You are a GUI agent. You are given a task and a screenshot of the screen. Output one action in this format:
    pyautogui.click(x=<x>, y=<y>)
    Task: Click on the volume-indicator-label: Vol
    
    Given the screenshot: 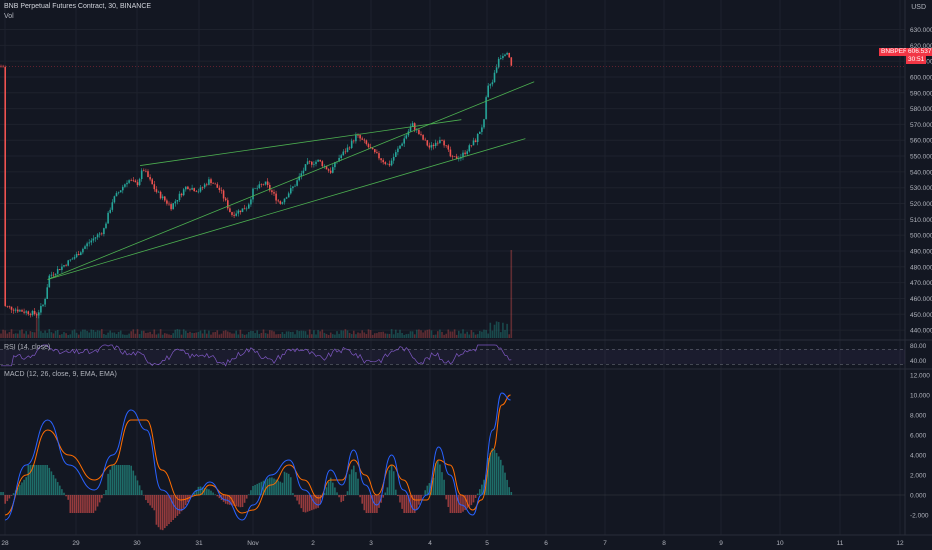 What is the action you would take?
    pyautogui.click(x=9, y=16)
    